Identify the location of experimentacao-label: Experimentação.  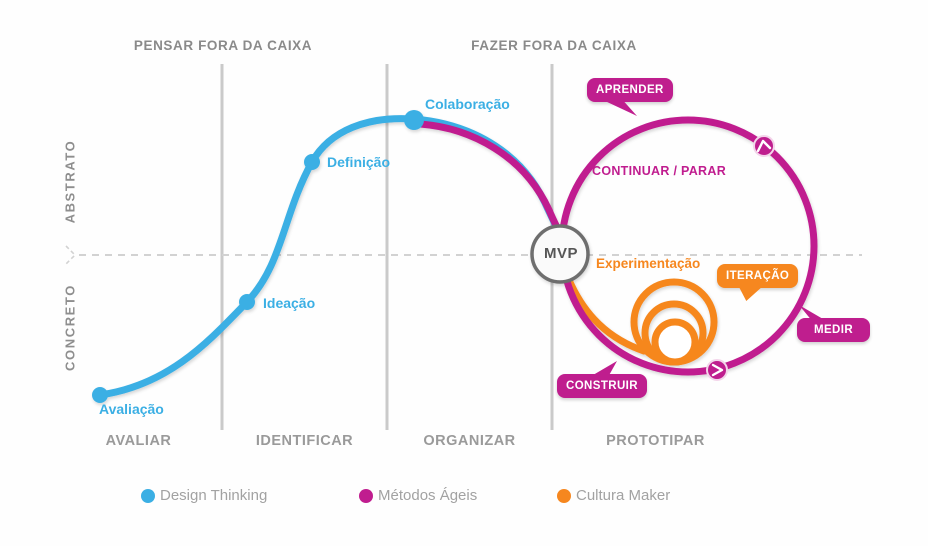
(648, 263).